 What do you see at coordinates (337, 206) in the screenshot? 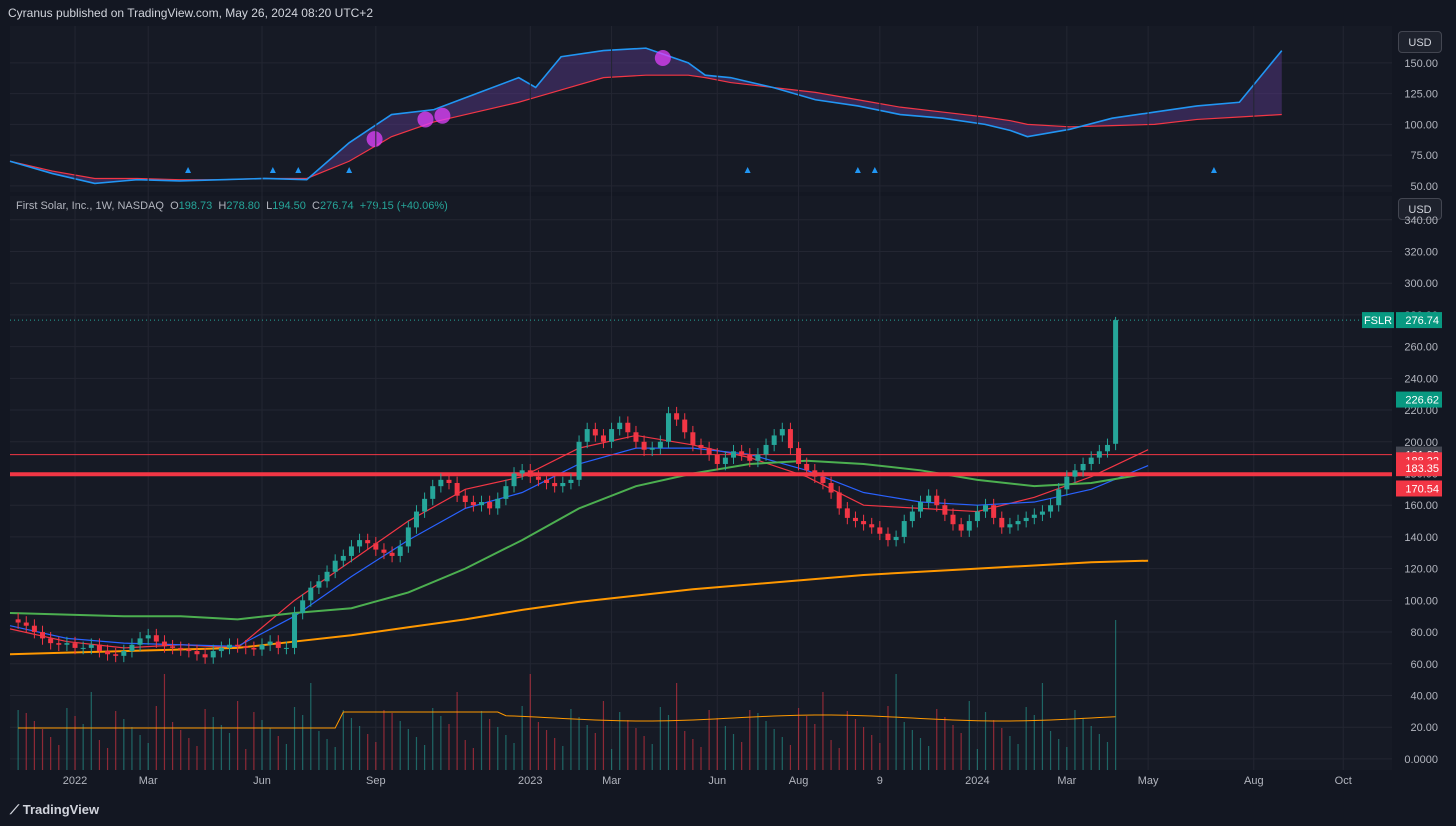
I see `legend-close: 276.74` at bounding box center [337, 206].